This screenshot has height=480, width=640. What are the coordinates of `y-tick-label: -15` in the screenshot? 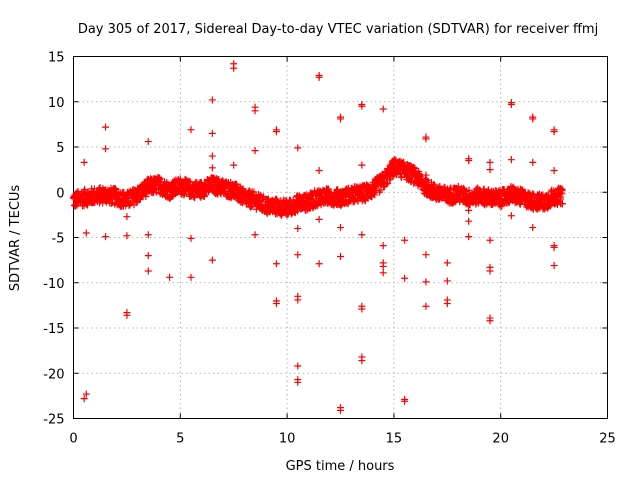 It's located at (53, 329).